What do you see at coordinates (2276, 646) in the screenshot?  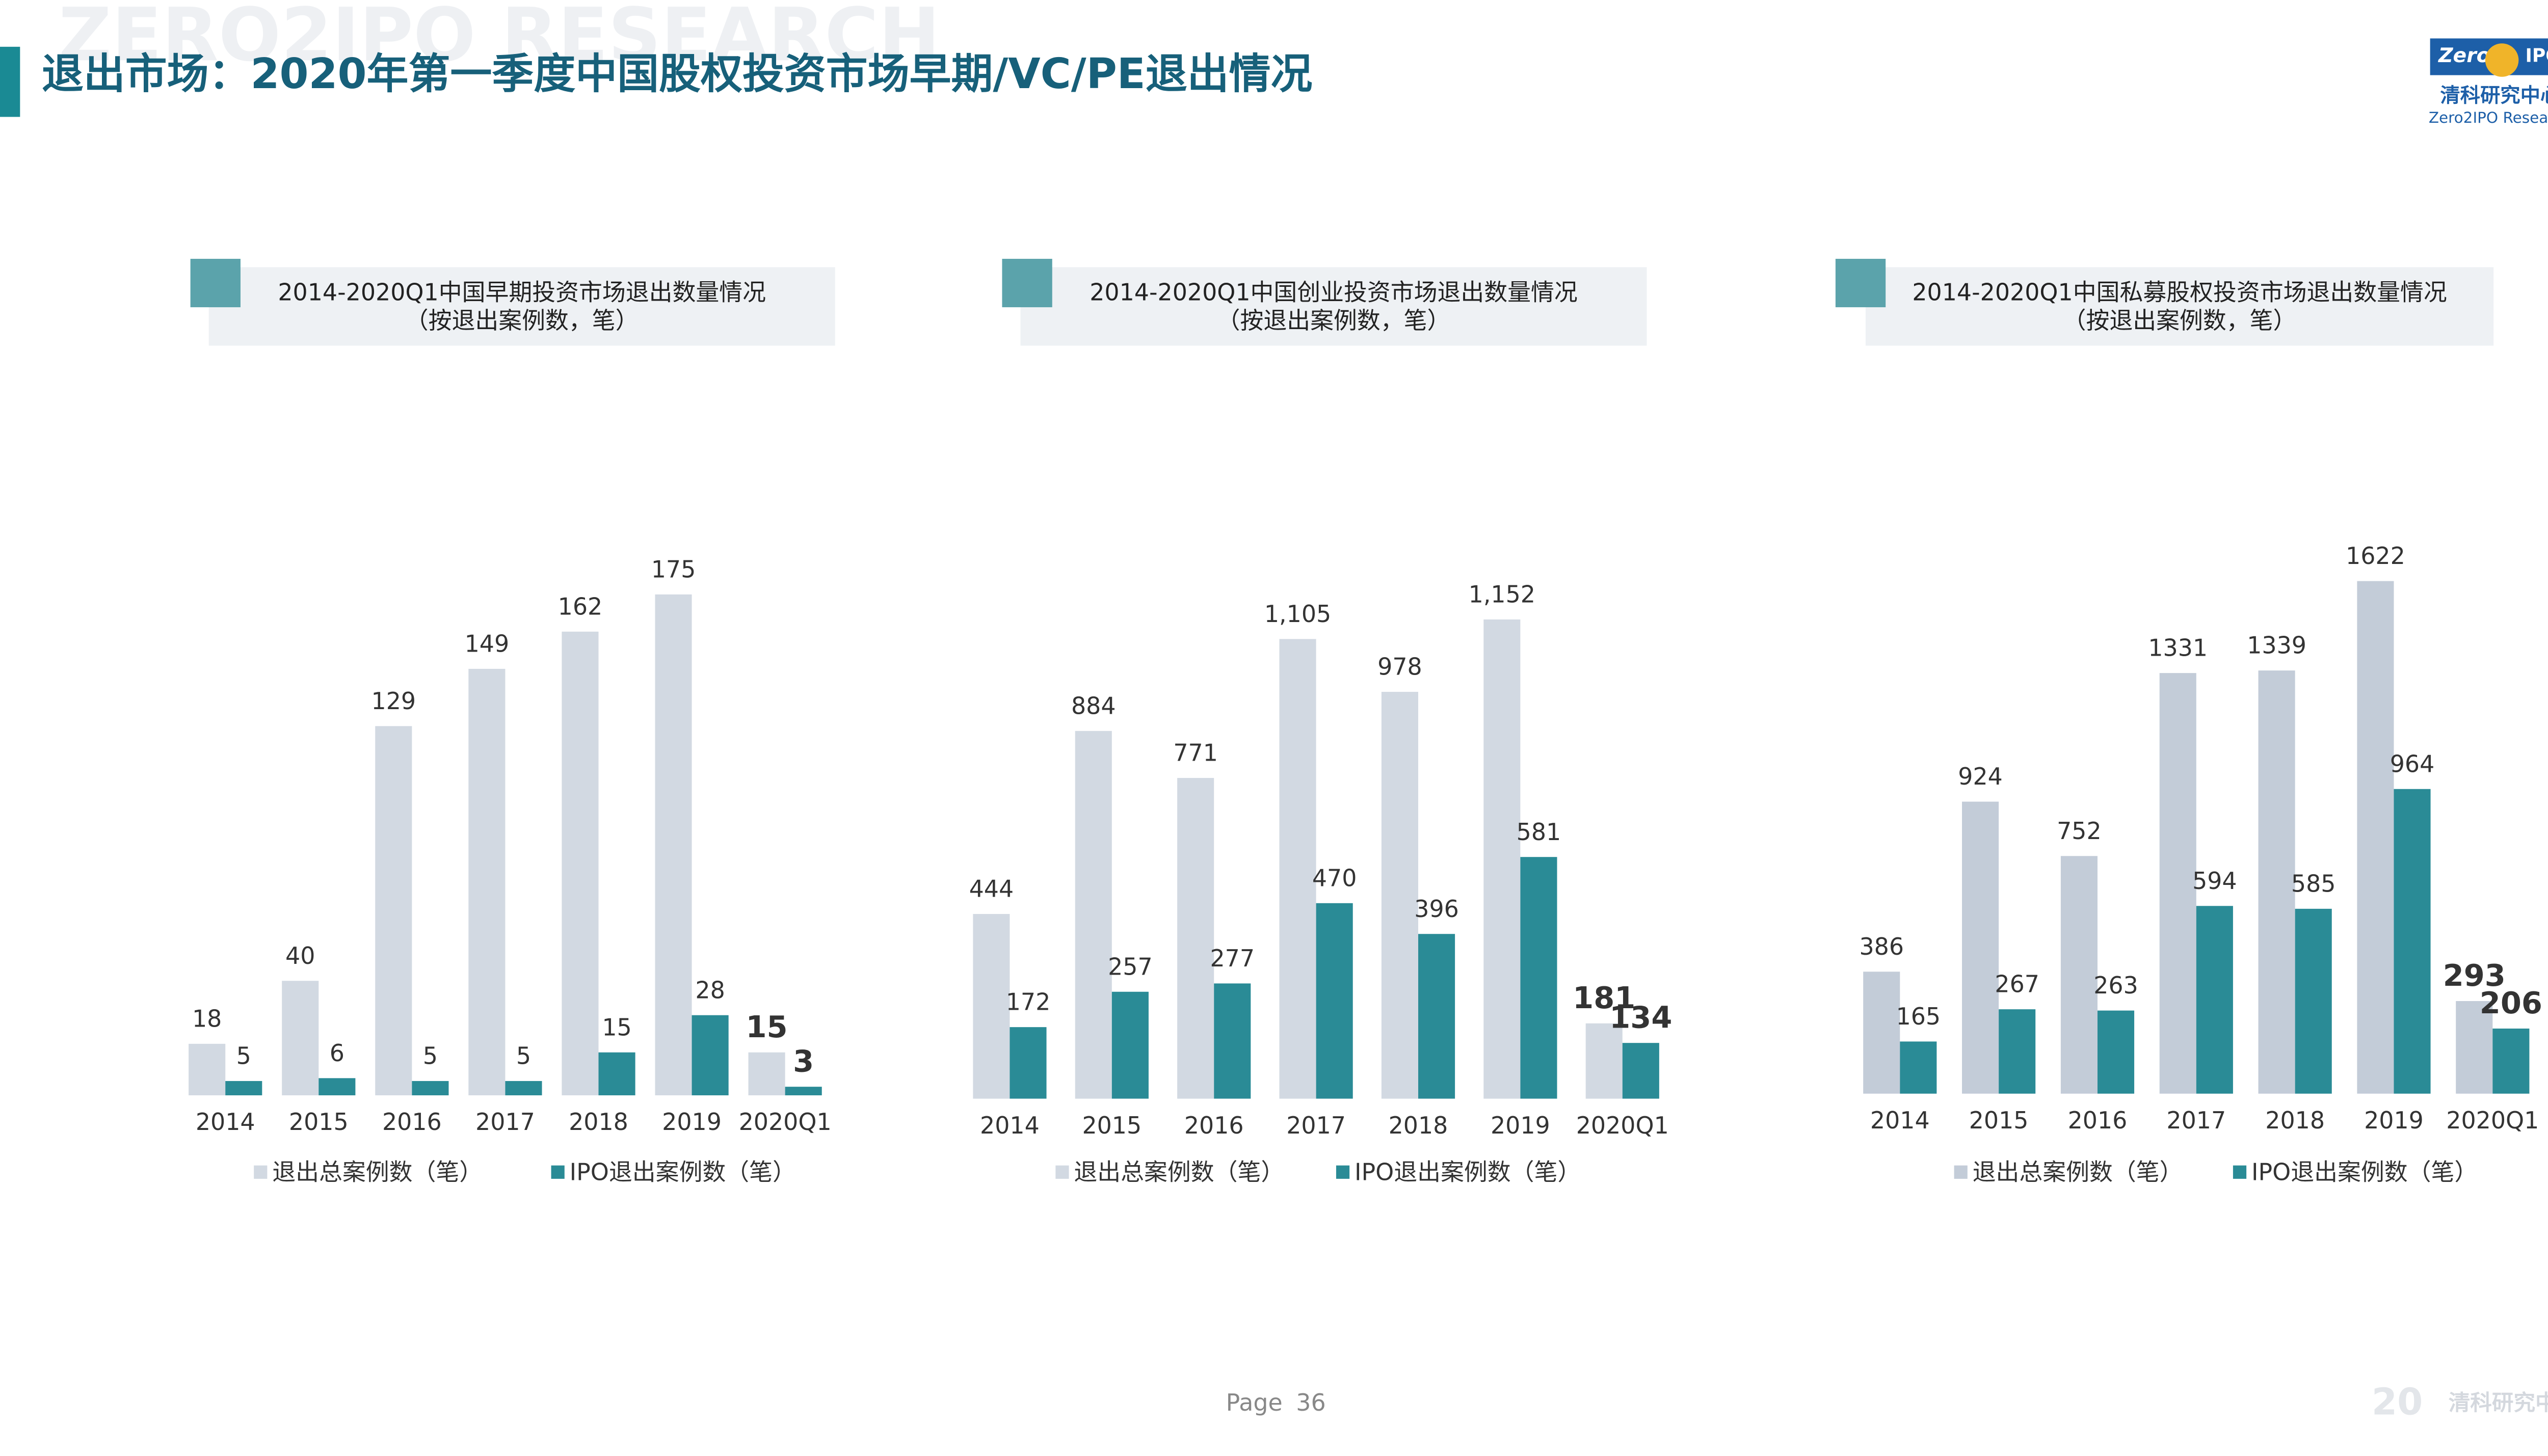 I see `data-label: 1339` at bounding box center [2276, 646].